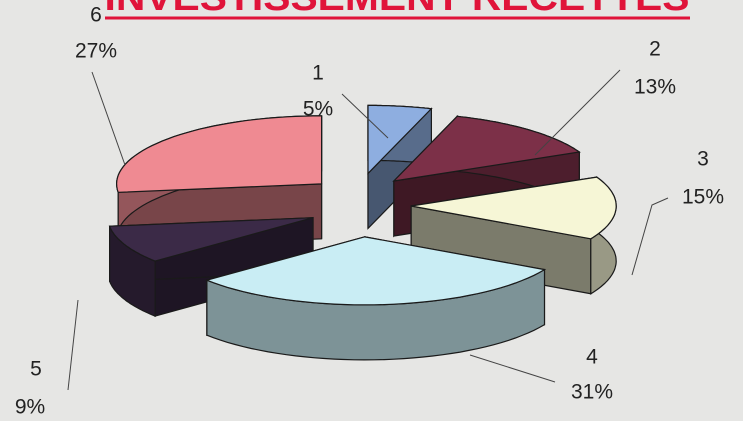  I want to click on value-label: 27%, so click(96, 51).